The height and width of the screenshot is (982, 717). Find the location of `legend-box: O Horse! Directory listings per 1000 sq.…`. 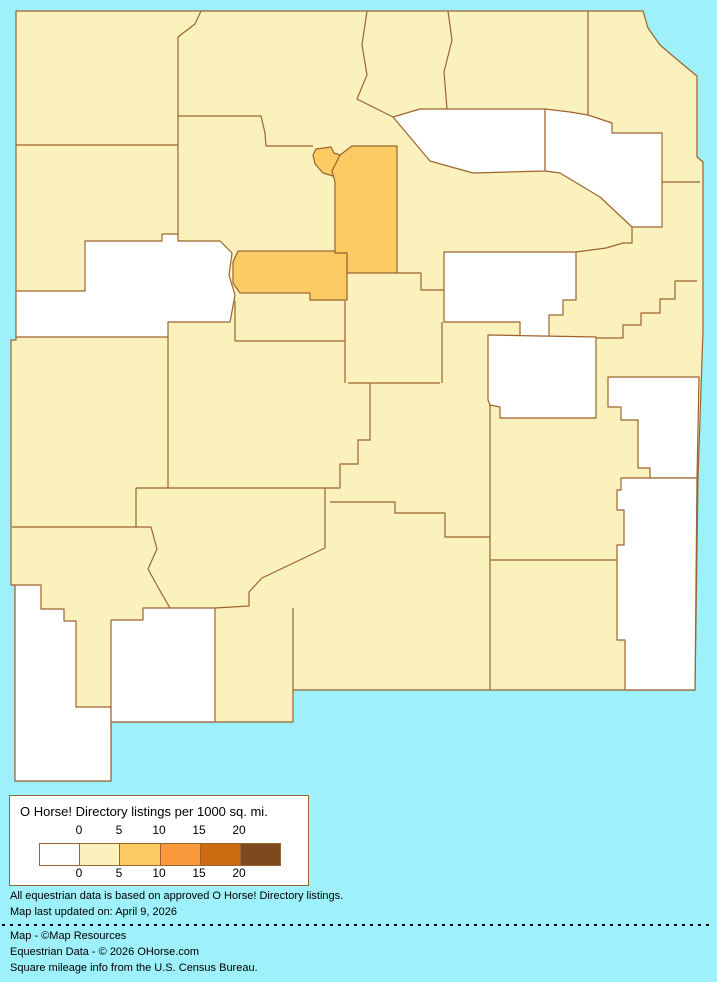

legend-box: O Horse! Directory listings per 1000 sq.… is located at coordinates (159, 840).